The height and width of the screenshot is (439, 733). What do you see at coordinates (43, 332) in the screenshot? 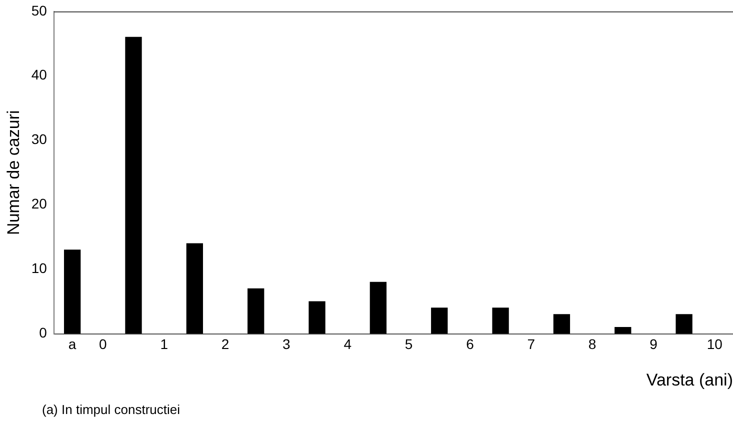
I see `y-tick-label: 0` at bounding box center [43, 332].